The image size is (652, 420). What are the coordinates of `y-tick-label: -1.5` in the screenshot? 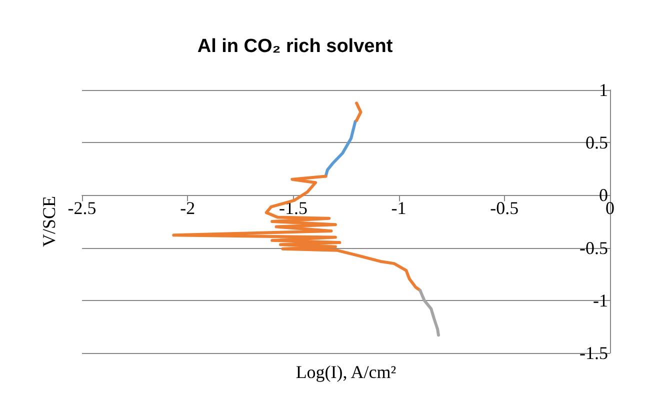 It's located at (594, 353).